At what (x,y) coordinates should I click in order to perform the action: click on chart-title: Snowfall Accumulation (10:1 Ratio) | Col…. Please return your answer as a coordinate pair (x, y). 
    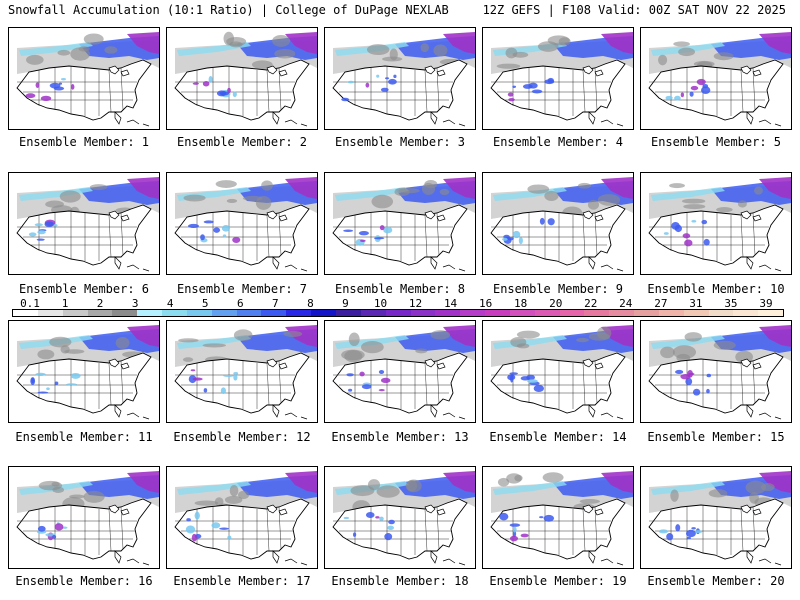
    Looking at the image, I should click on (228, 10).